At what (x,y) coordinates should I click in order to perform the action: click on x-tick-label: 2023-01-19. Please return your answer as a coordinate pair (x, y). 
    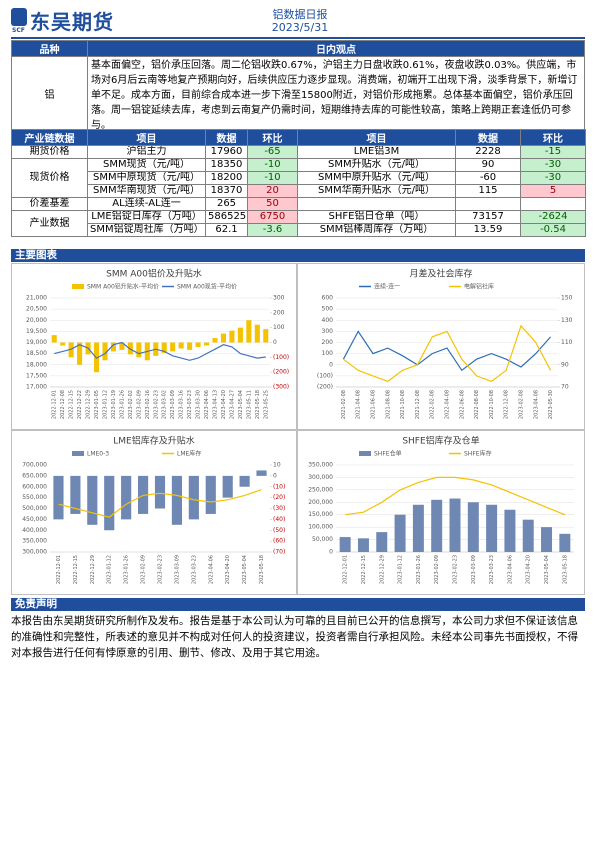
    Looking at the image, I should click on (114, 404).